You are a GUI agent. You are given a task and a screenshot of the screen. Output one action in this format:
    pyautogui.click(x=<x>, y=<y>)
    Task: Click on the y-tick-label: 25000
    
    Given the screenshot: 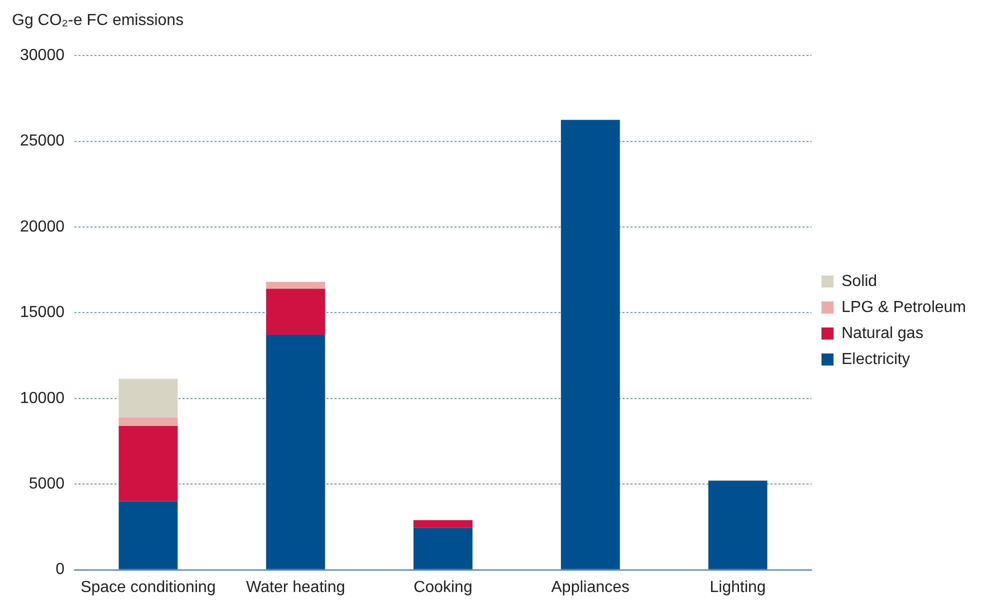 What is the action you would take?
    pyautogui.click(x=42, y=141)
    